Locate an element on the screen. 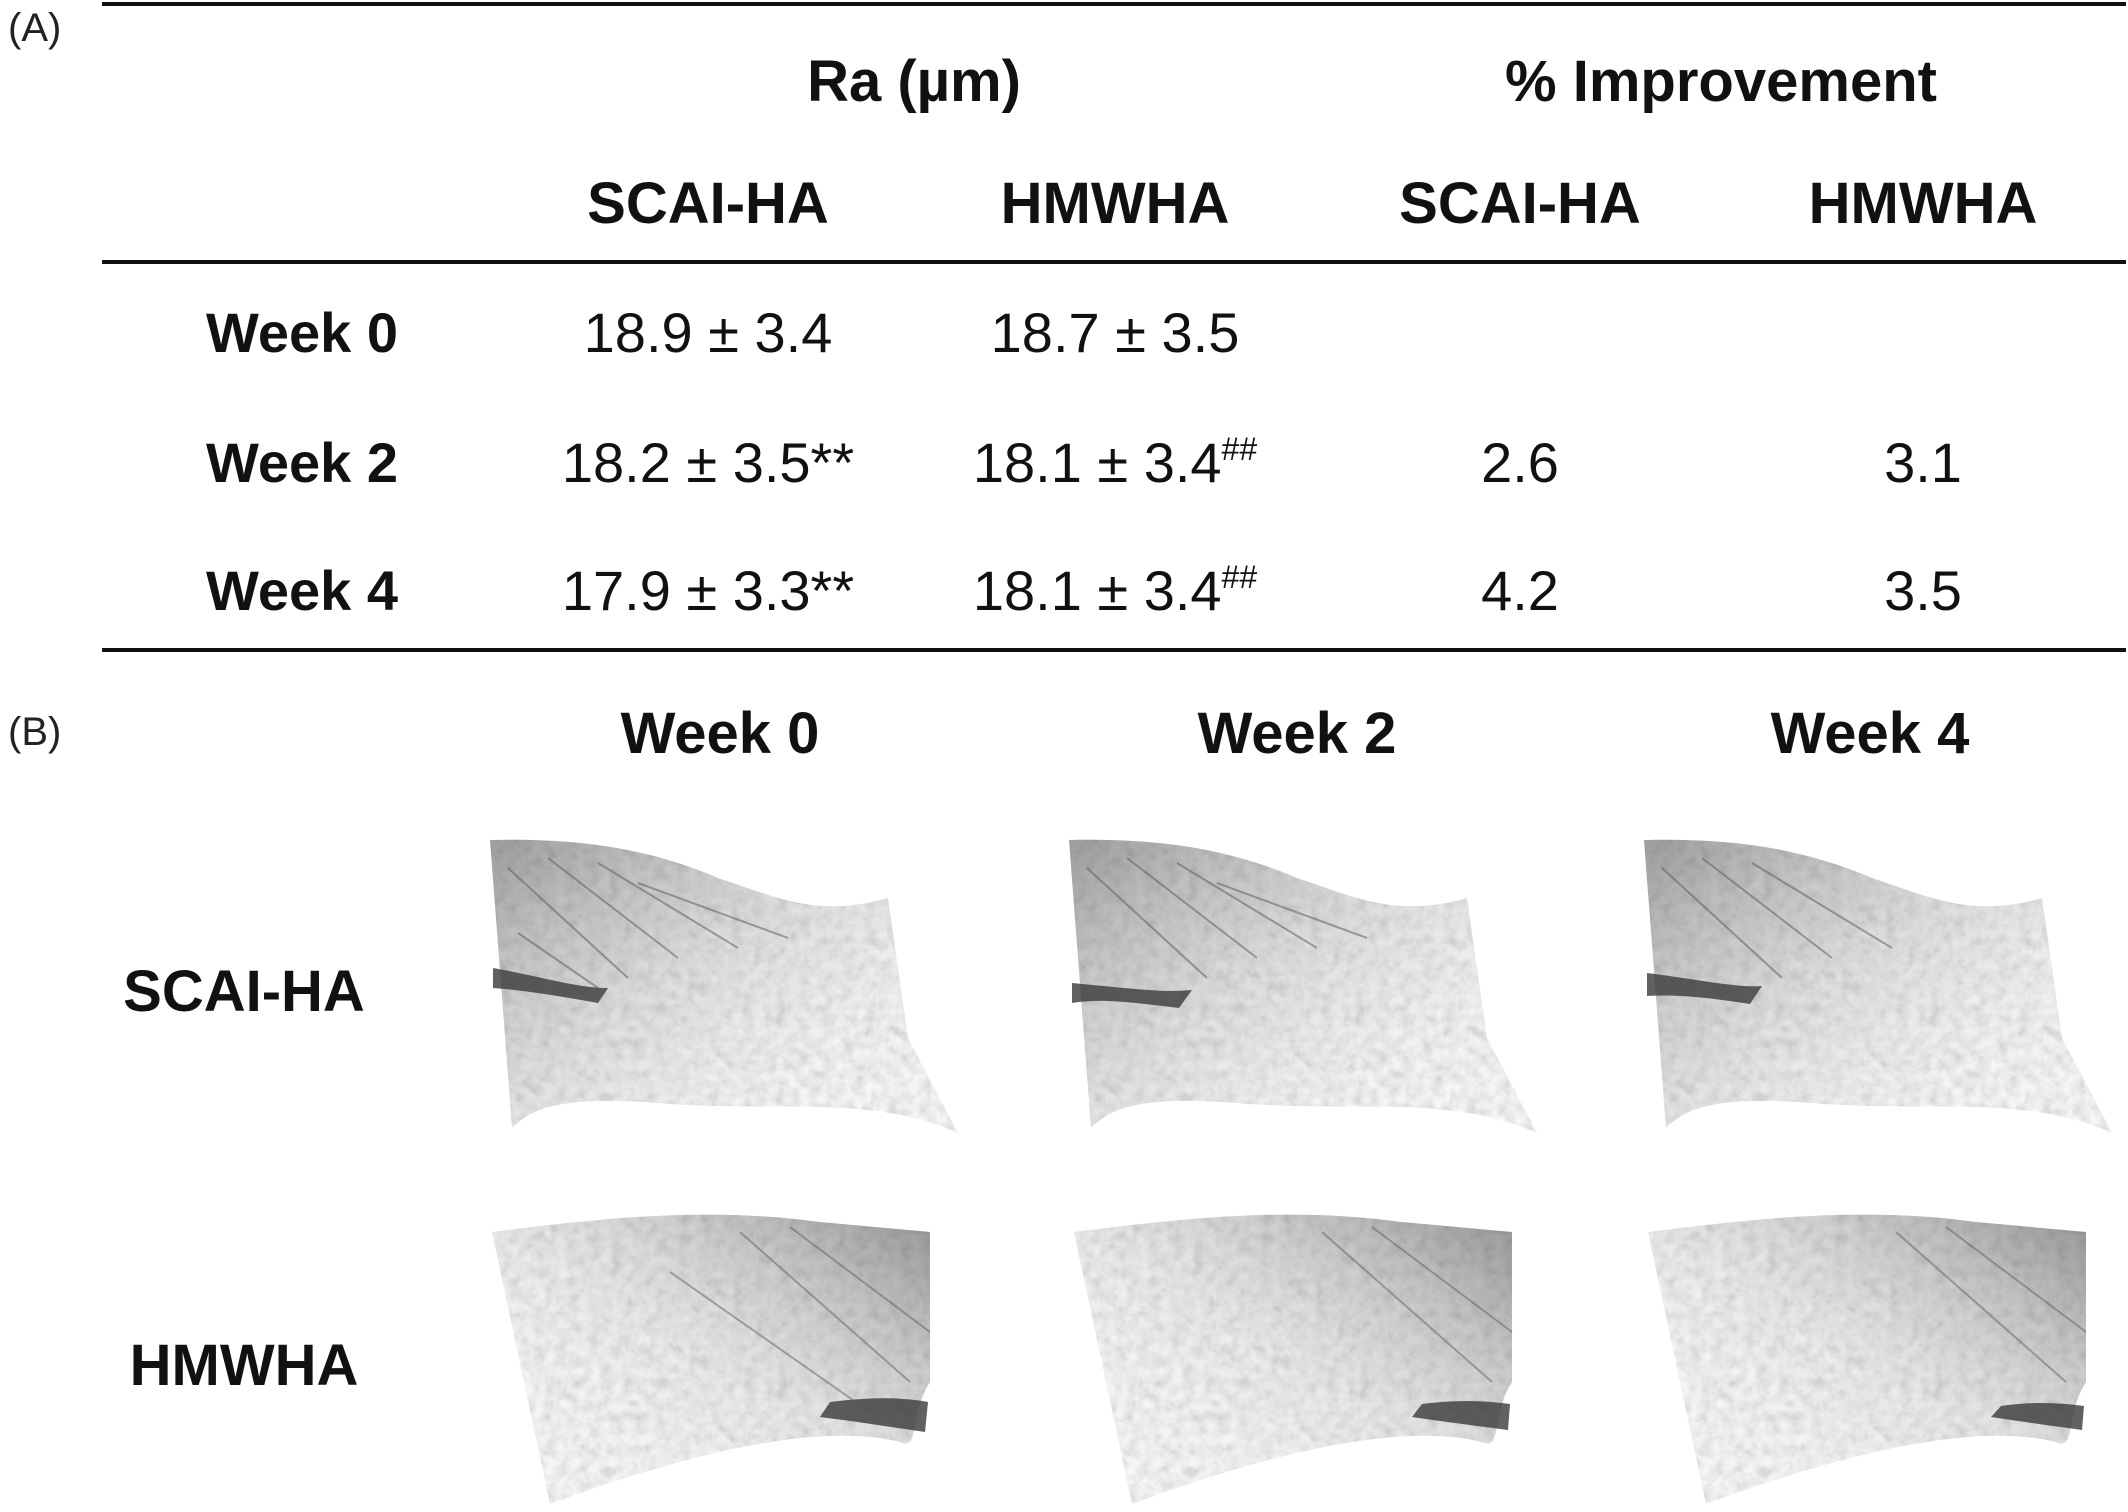 The width and height of the screenshot is (2128, 1512). subheader-hmwha-improvement: HMWHA is located at coordinates (1923, 203).